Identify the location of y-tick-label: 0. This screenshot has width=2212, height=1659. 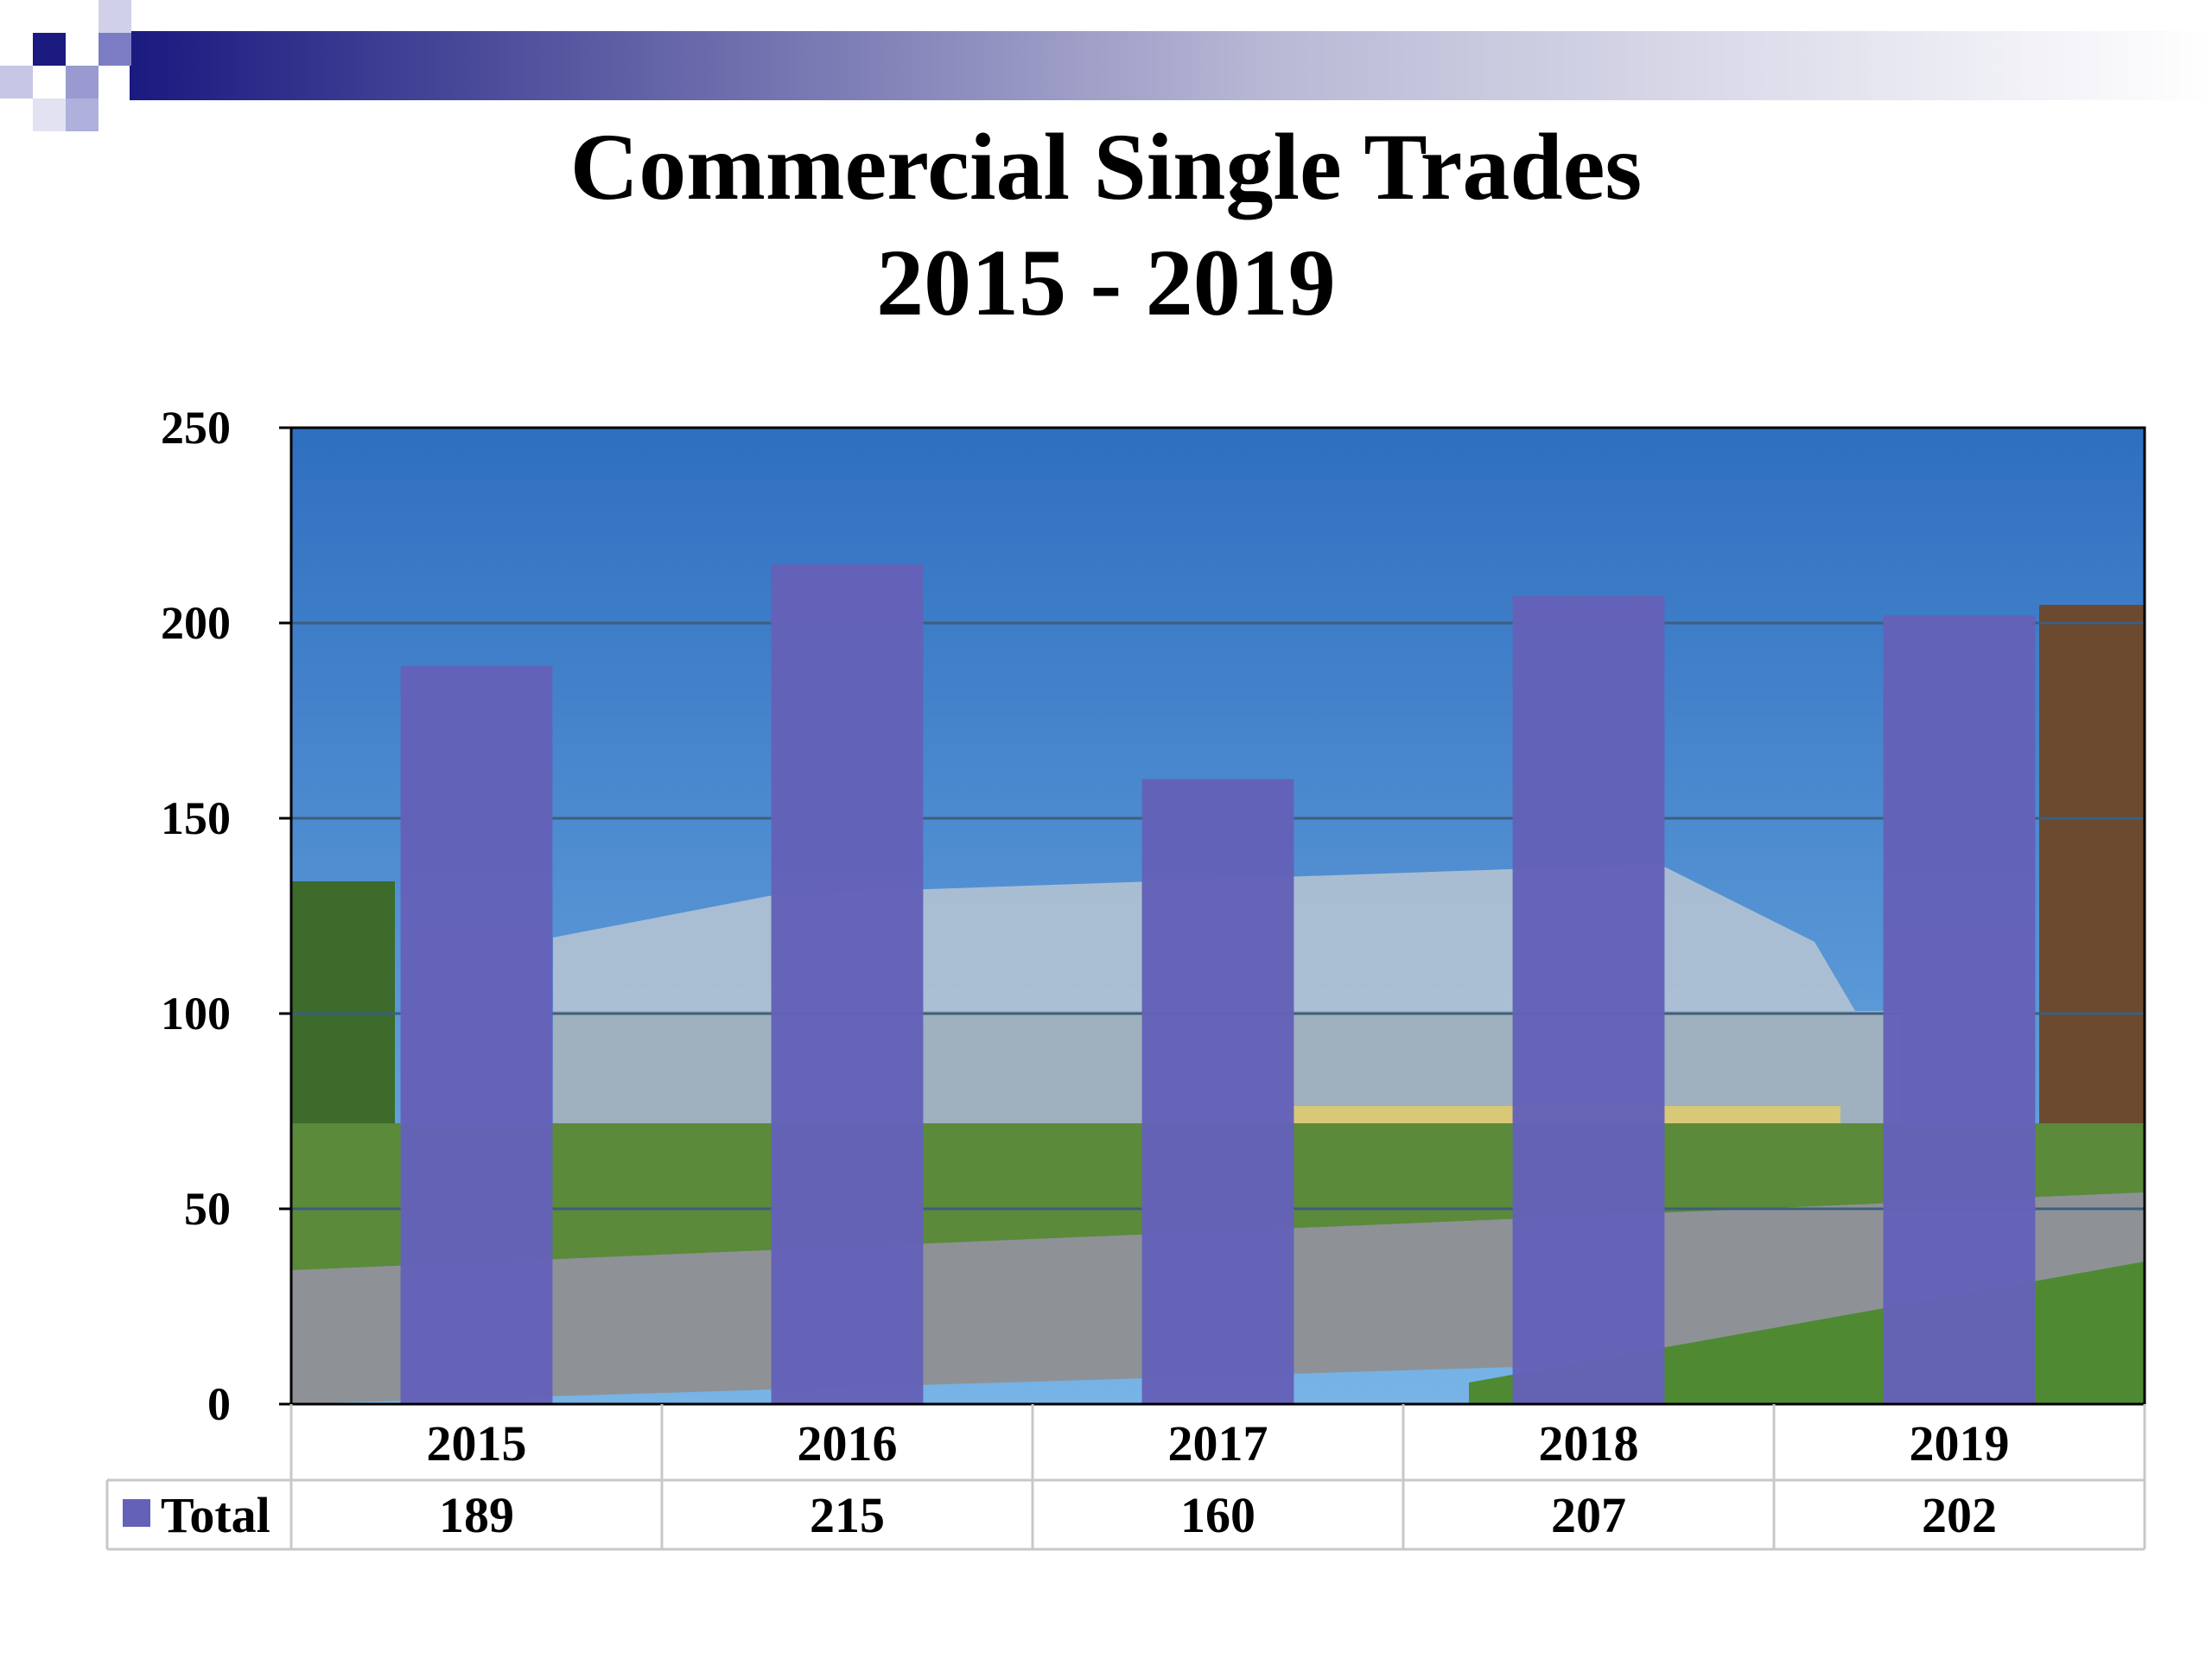
(219, 1404).